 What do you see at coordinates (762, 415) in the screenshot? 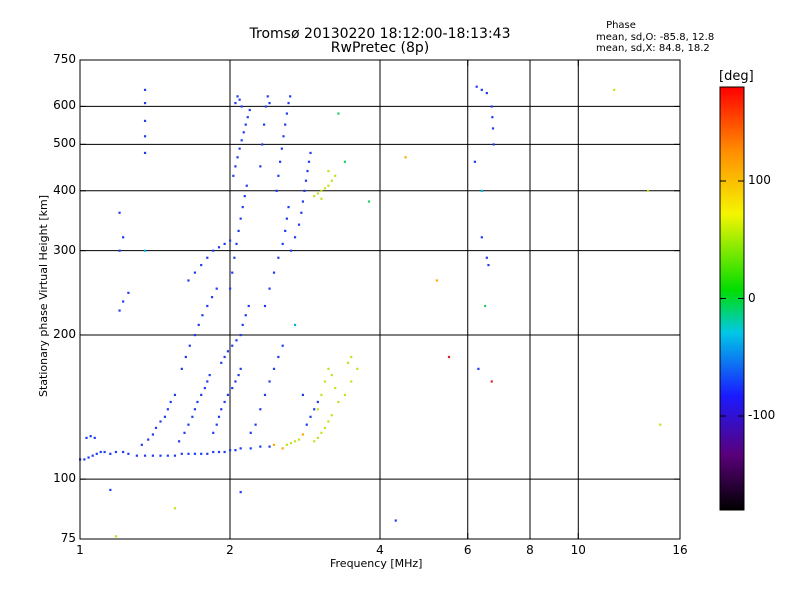
I see `colorbar-tick-label: -100` at bounding box center [762, 415].